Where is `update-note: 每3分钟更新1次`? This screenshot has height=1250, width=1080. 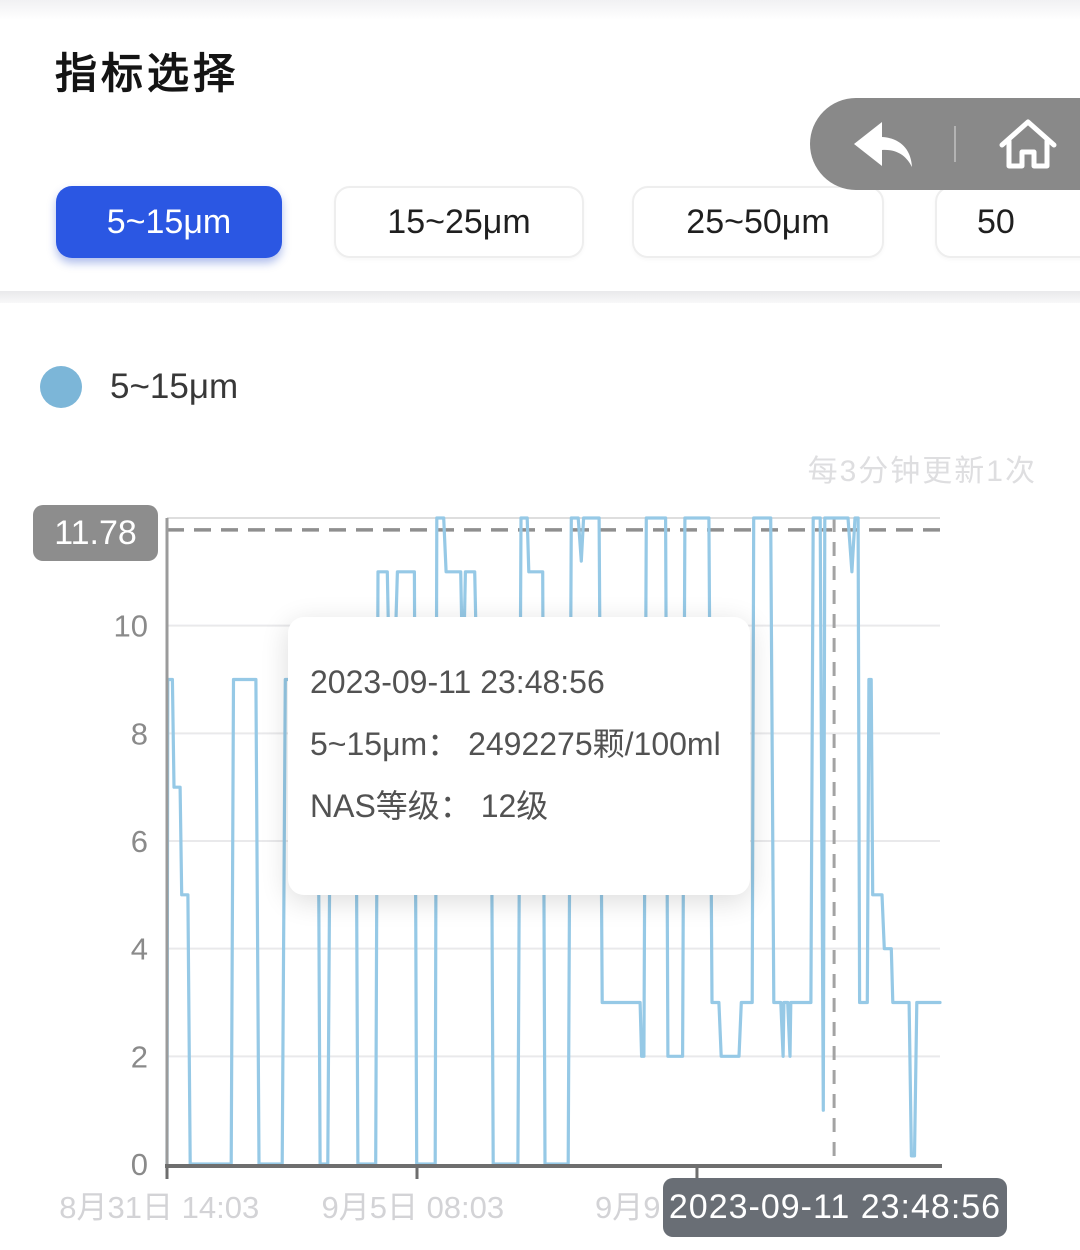 update-note: 每3分钟更新1次 is located at coordinates (922, 471).